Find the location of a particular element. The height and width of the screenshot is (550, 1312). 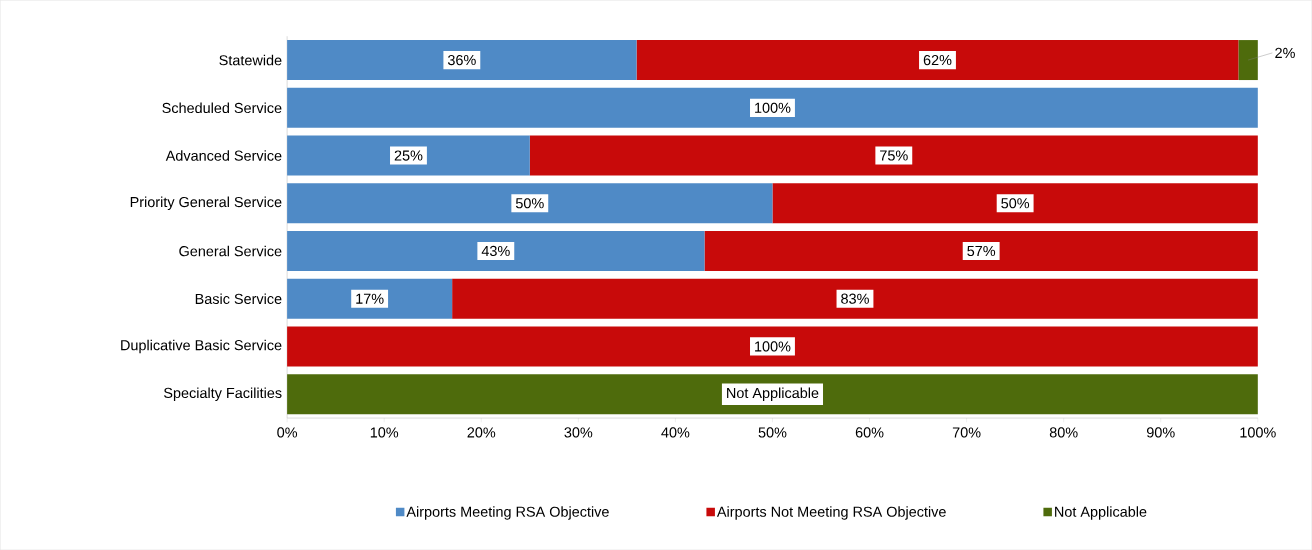

x-tick-label: 60% is located at coordinates (869, 432).